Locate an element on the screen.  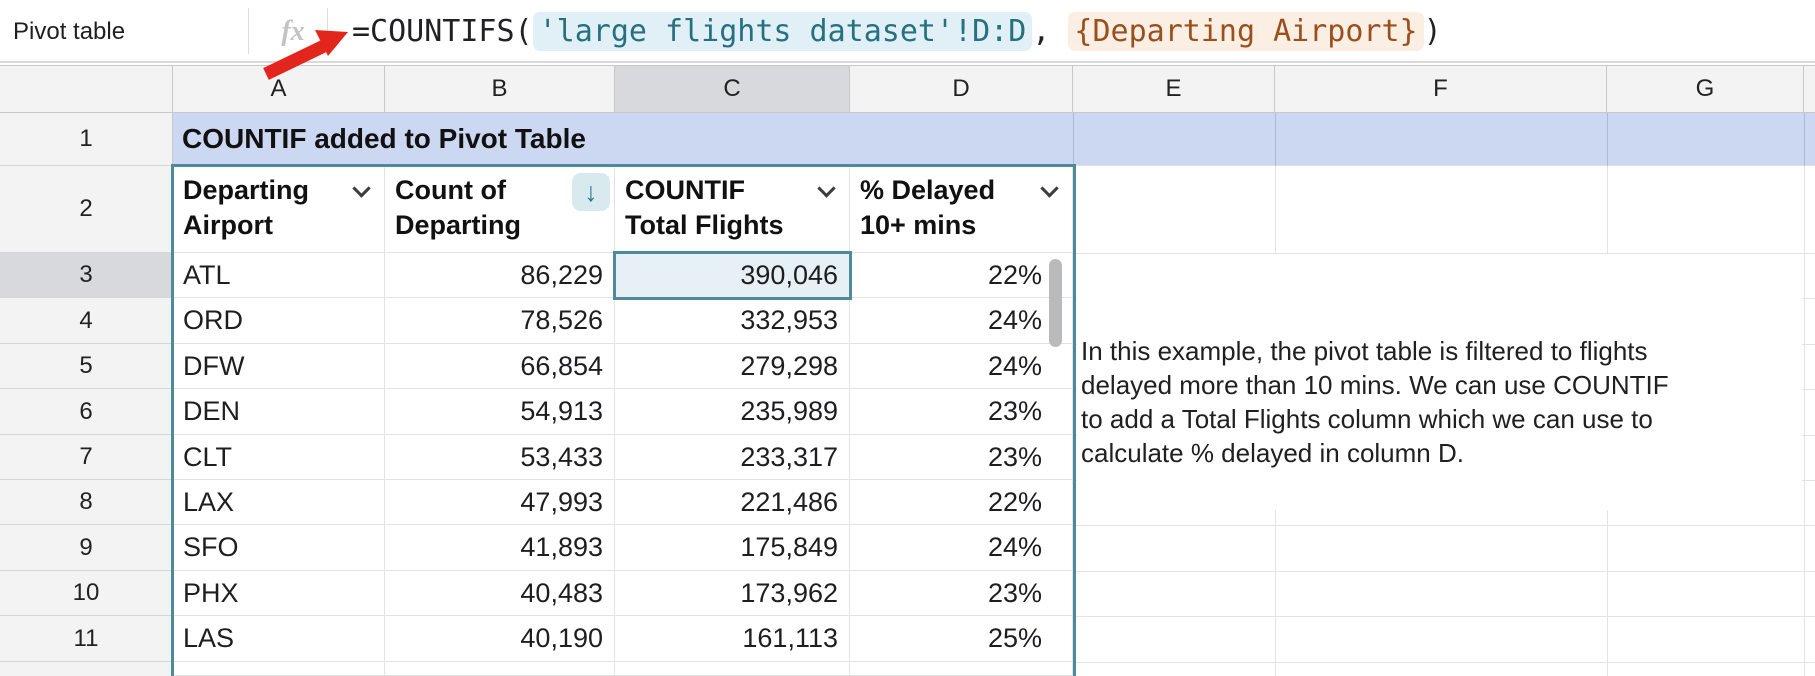
note-line: calculate % delayed in column D. is located at coordinates (1272, 453).